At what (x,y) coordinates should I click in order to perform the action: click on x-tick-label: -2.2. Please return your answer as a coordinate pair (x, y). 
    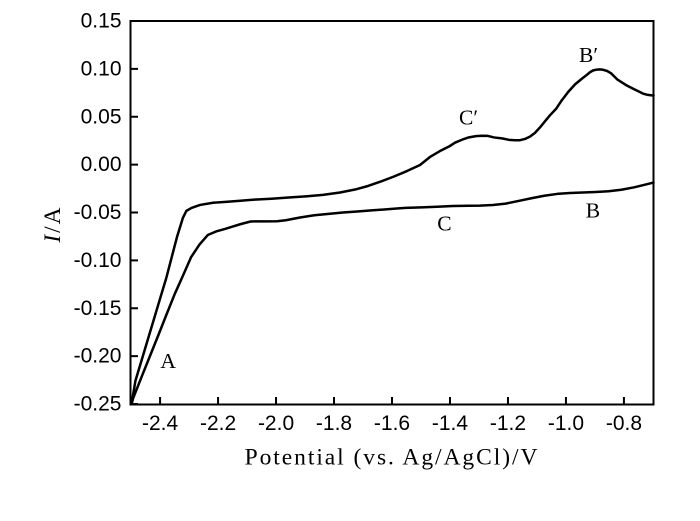
    Looking at the image, I should click on (218, 423).